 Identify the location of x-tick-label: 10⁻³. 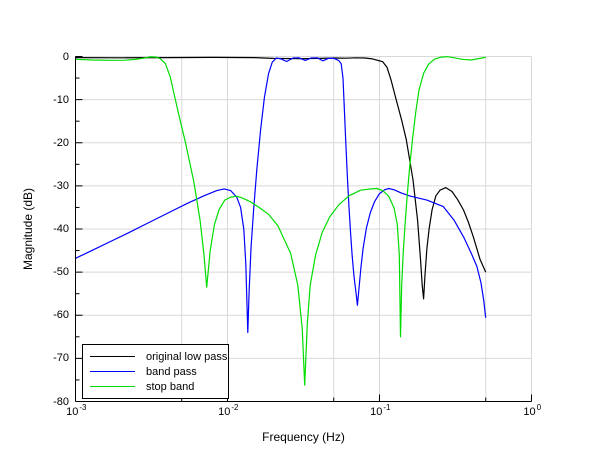
(76, 410).